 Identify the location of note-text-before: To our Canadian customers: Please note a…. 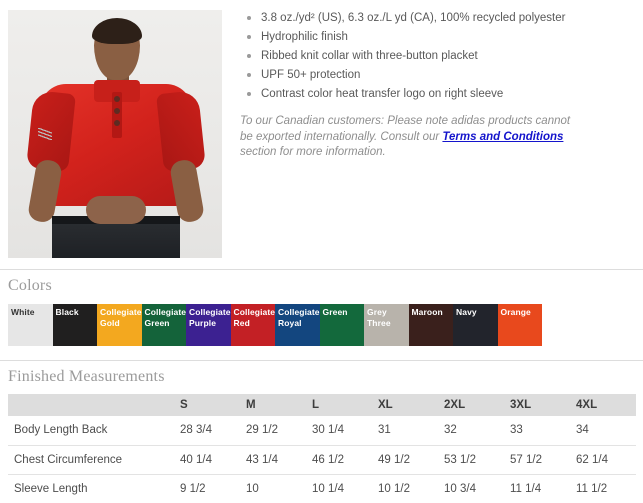
(405, 129).